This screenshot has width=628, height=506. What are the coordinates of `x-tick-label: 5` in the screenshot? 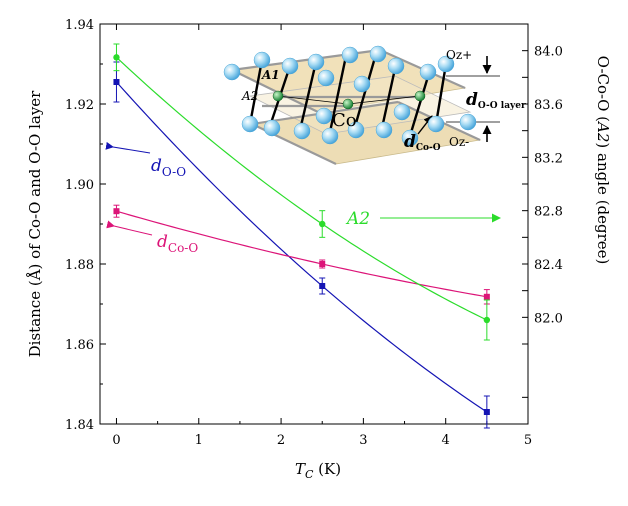 It's located at (528, 440).